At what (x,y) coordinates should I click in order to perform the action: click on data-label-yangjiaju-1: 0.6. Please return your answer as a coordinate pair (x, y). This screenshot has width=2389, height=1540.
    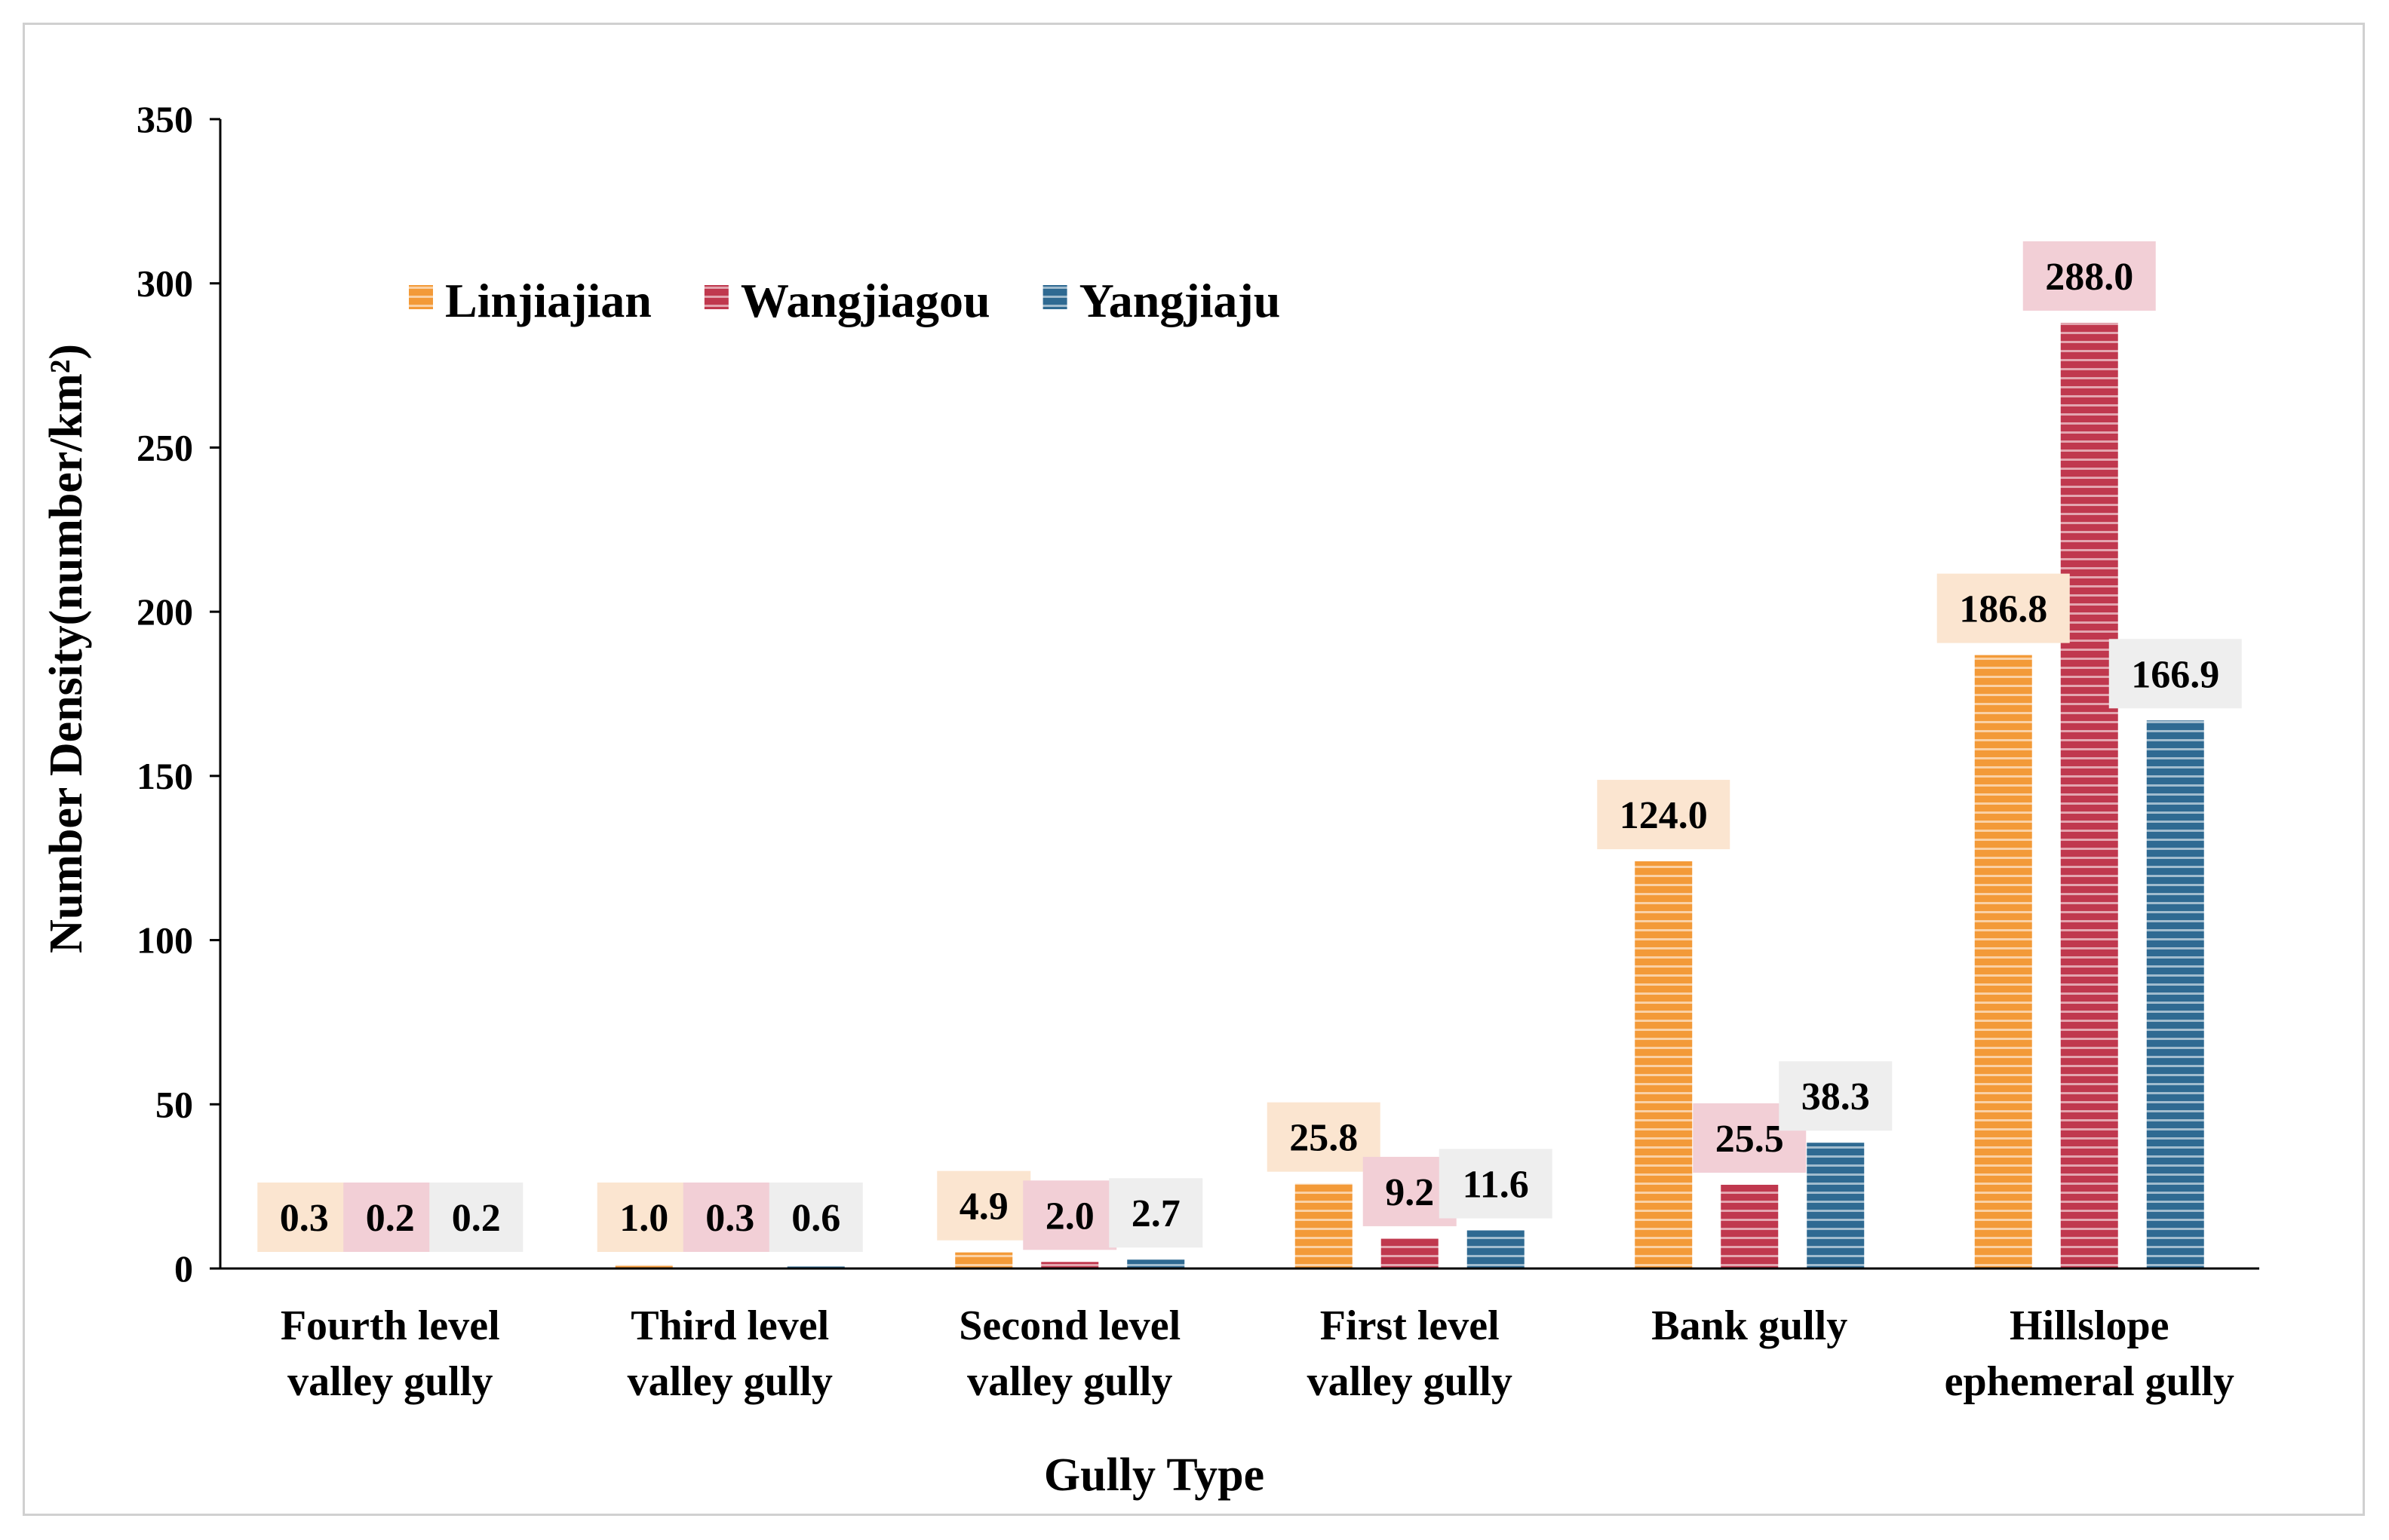
    Looking at the image, I should click on (815, 1218).